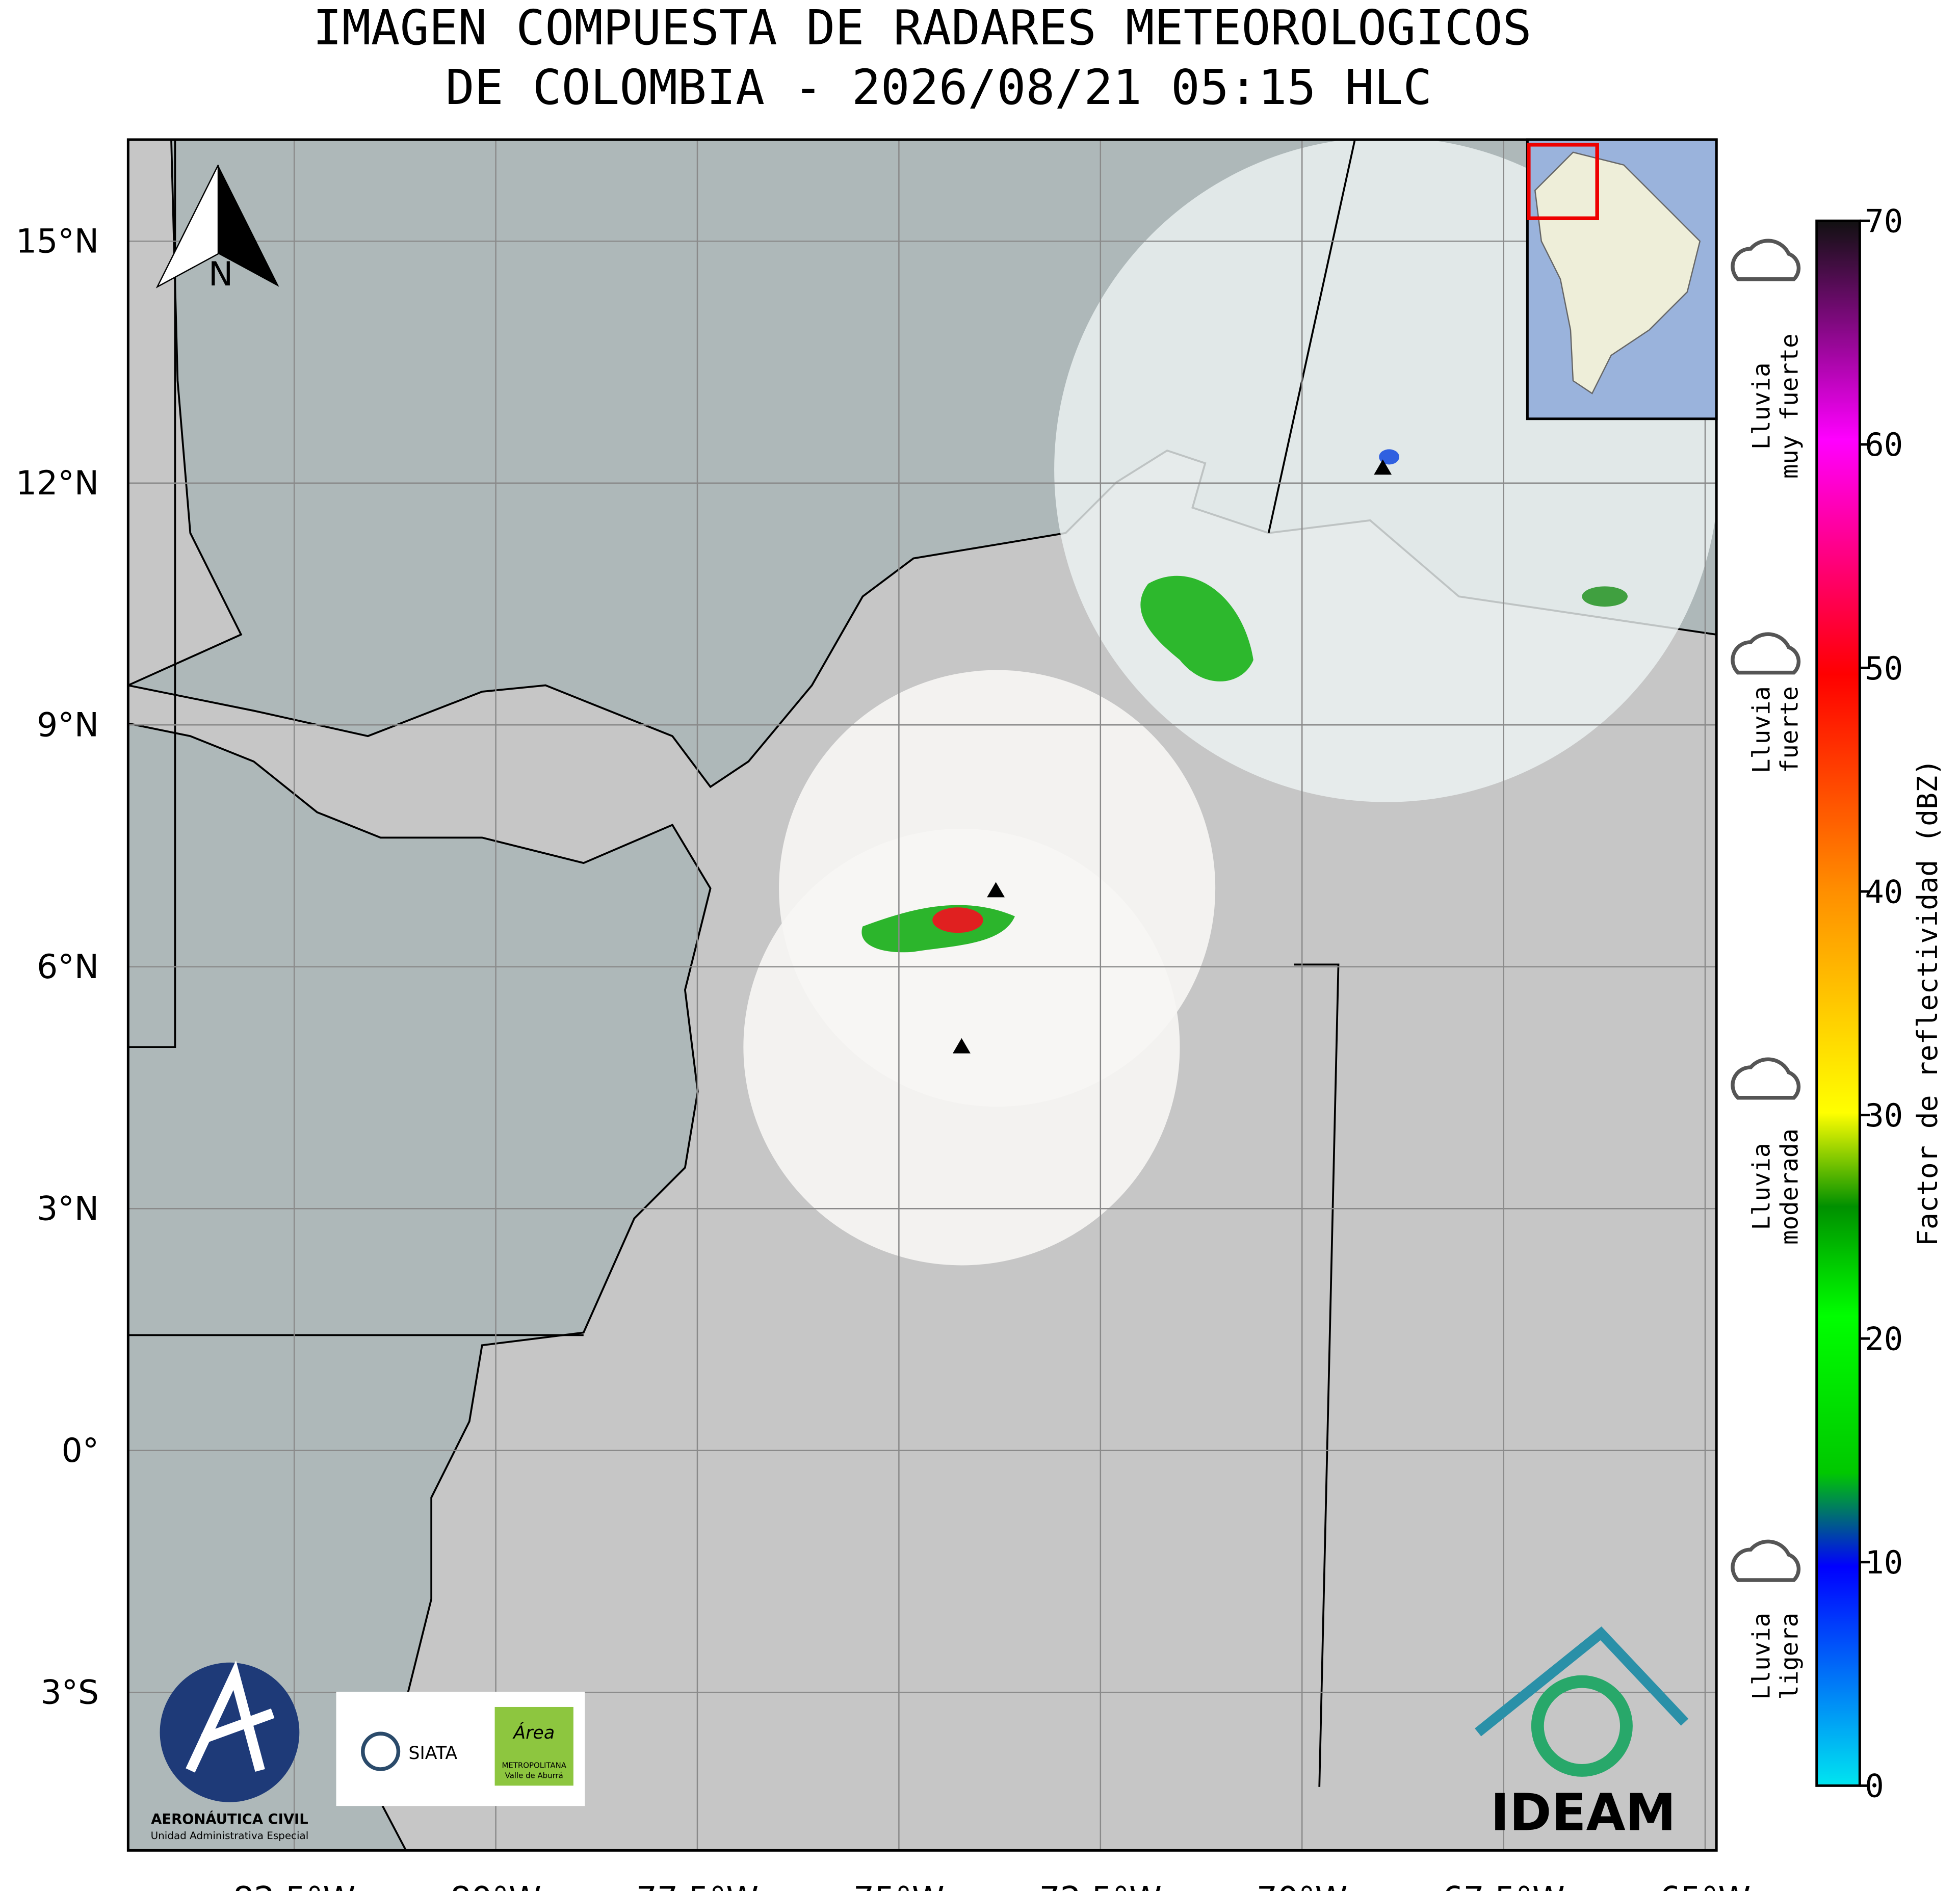 The height and width of the screenshot is (1891, 1960). What do you see at coordinates (68, 725) in the screenshot?
I see `y-tick-label: 9°N` at bounding box center [68, 725].